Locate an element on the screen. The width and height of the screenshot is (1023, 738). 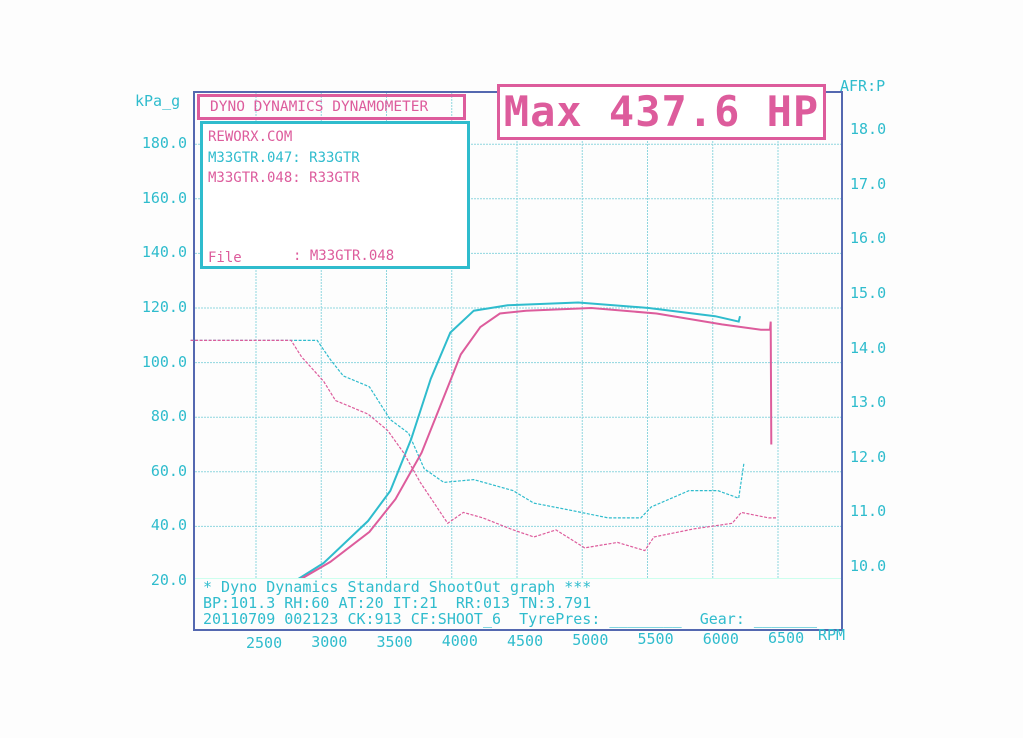
right-tick-label: 14.0 is located at coordinates (868, 347).